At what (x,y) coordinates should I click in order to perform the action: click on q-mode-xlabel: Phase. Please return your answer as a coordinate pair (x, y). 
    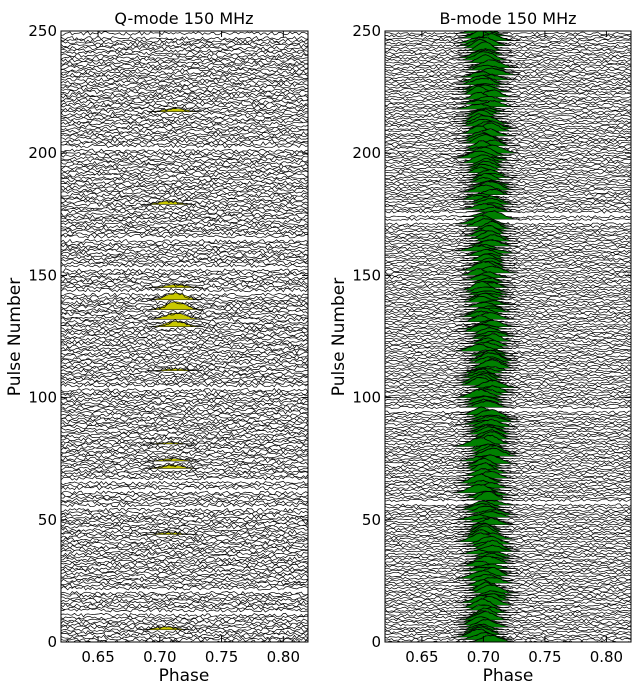
    Looking at the image, I should click on (184, 675).